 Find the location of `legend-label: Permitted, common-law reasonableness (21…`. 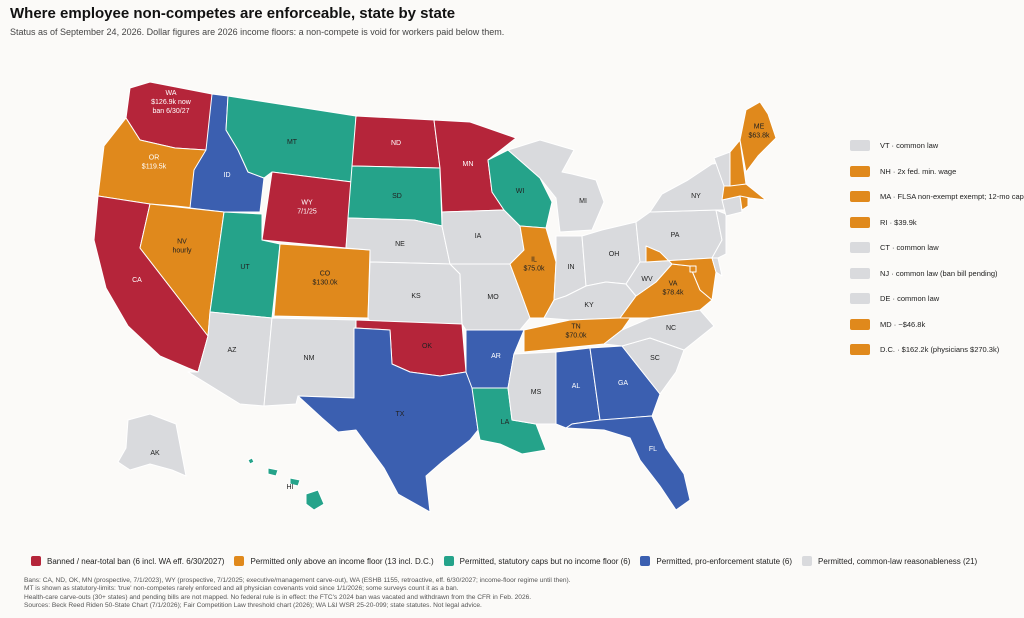

legend-label: Permitted, common-law reasonableness (21… is located at coordinates (898, 561).